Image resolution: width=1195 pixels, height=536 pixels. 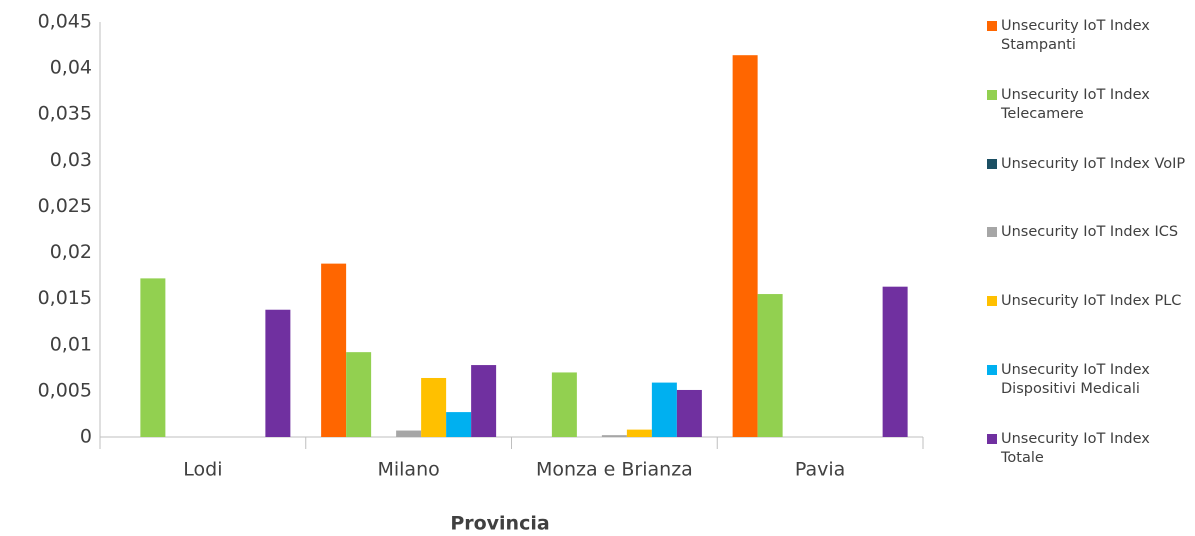 I want to click on legend-label: Unsecurity IoT Index VoIP, so click(x=1093, y=163).